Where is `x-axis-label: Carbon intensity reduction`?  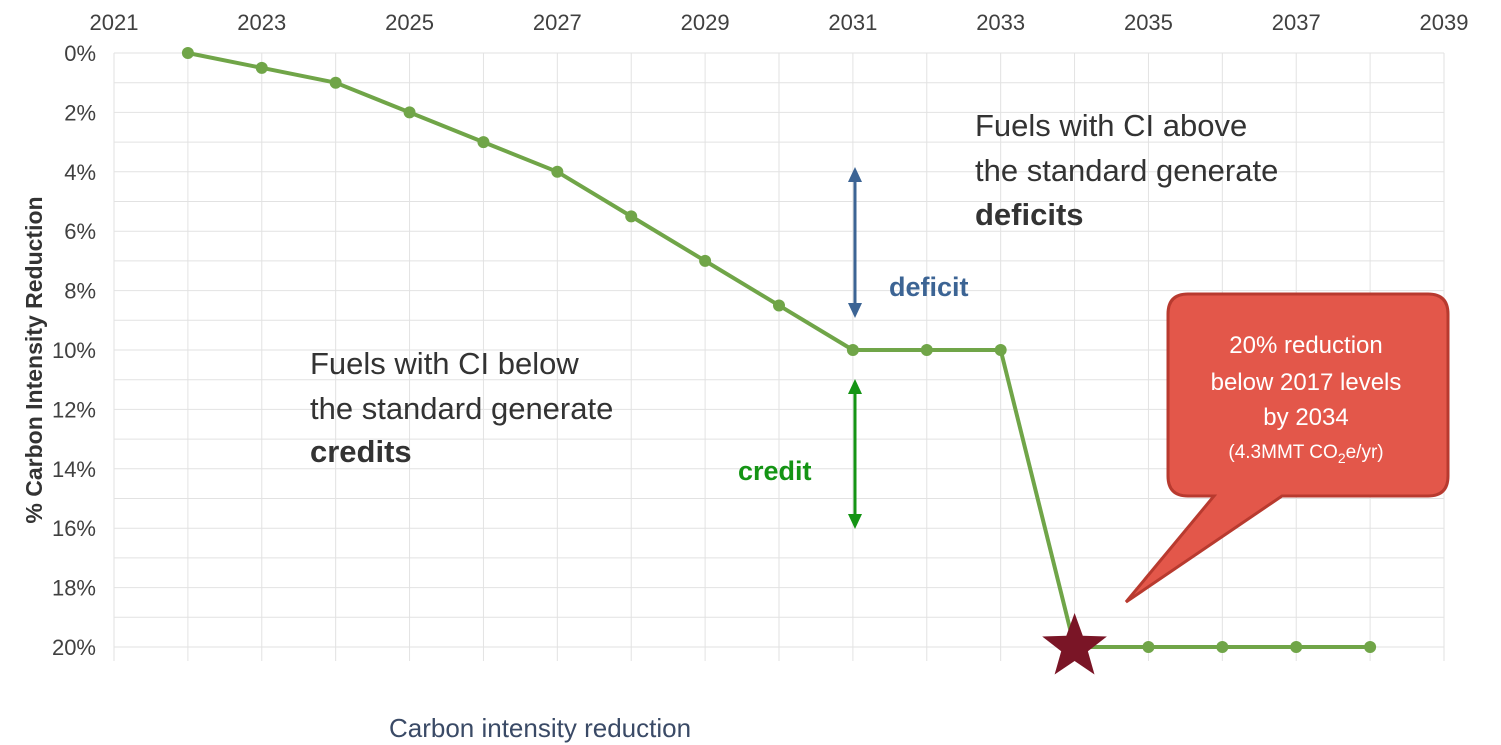
x-axis-label: Carbon intensity reduction is located at coordinates (540, 728).